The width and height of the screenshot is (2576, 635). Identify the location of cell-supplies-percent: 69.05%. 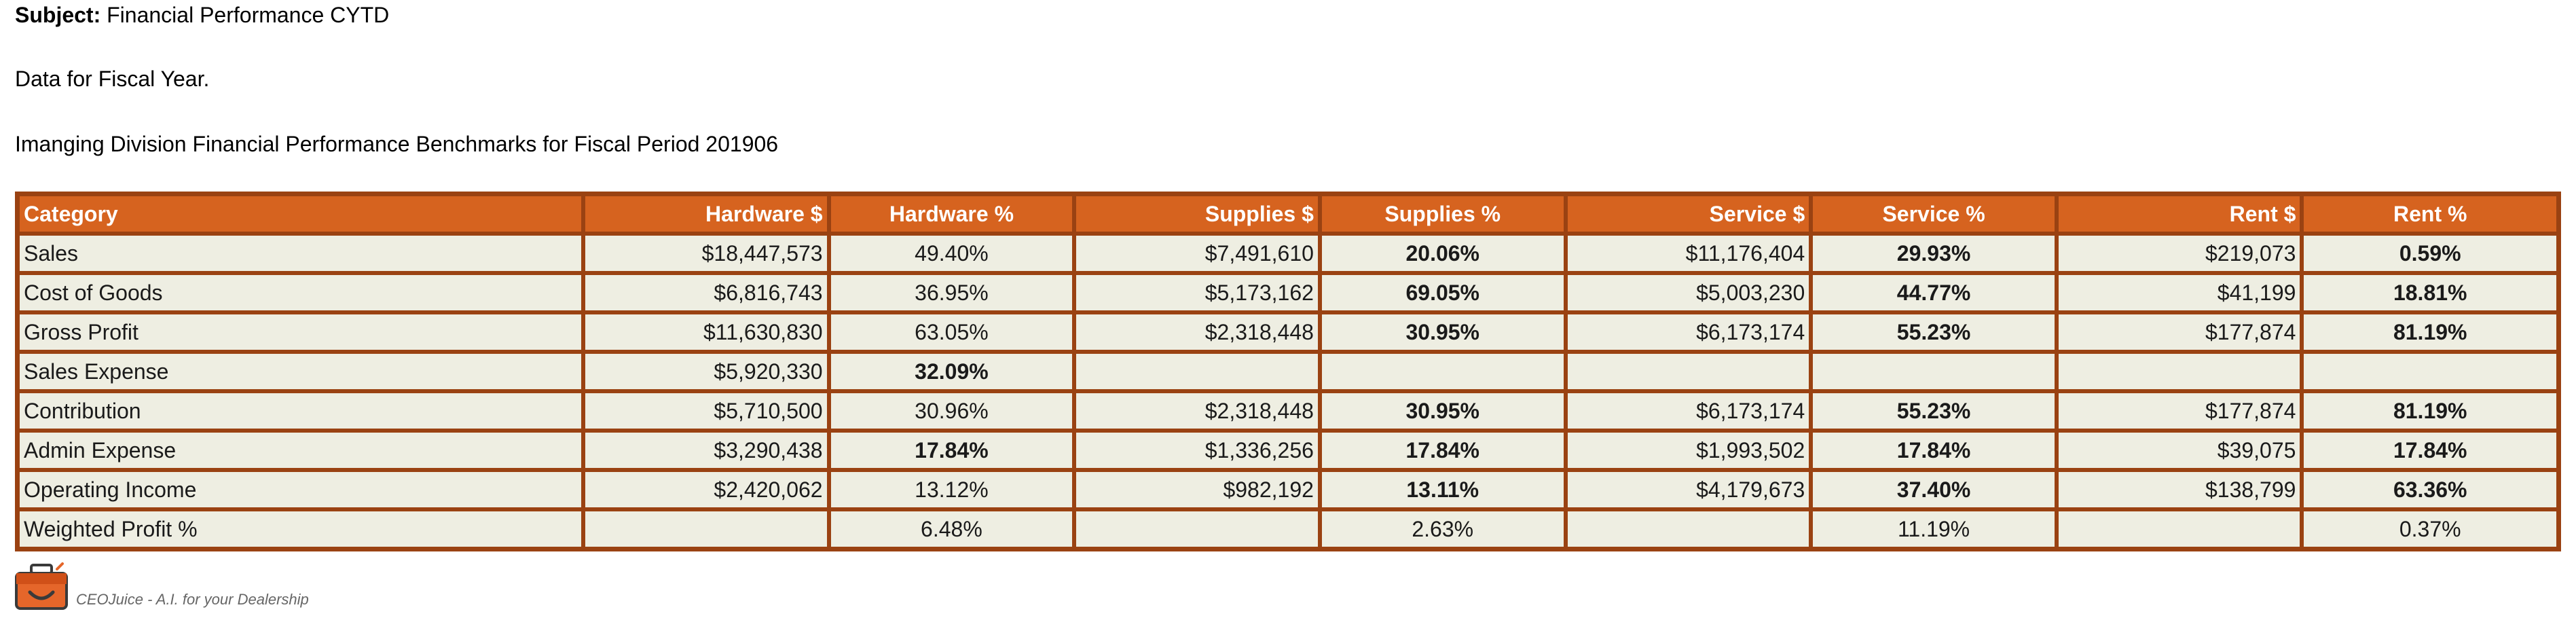
(1442, 293).